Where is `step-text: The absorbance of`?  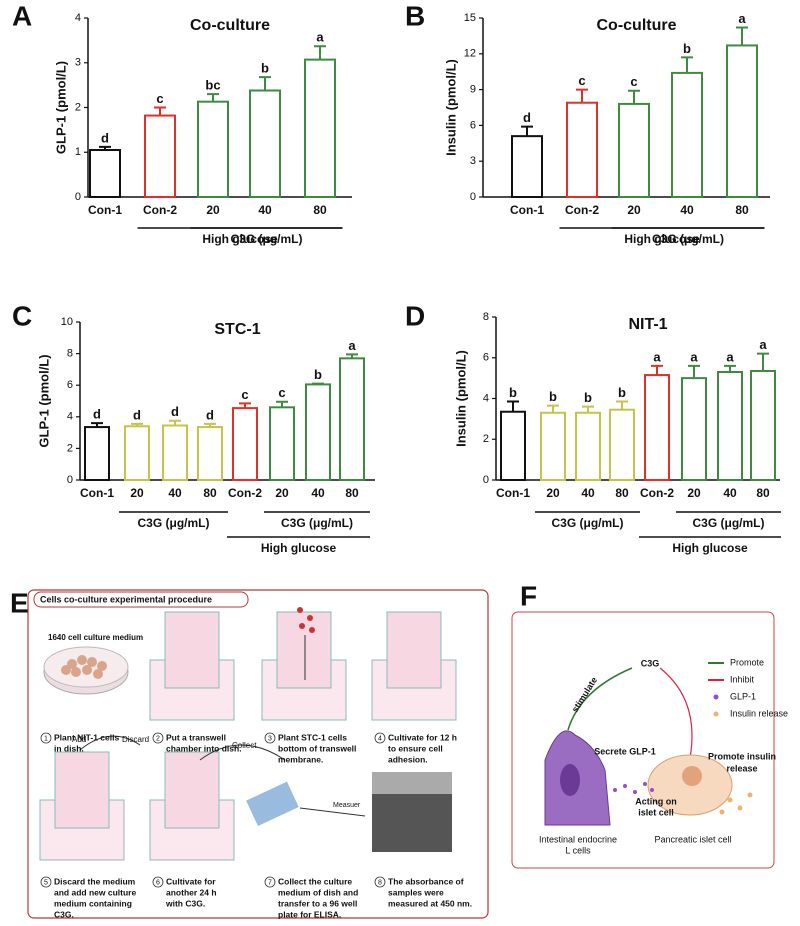 step-text: The absorbance of is located at coordinates (426, 881).